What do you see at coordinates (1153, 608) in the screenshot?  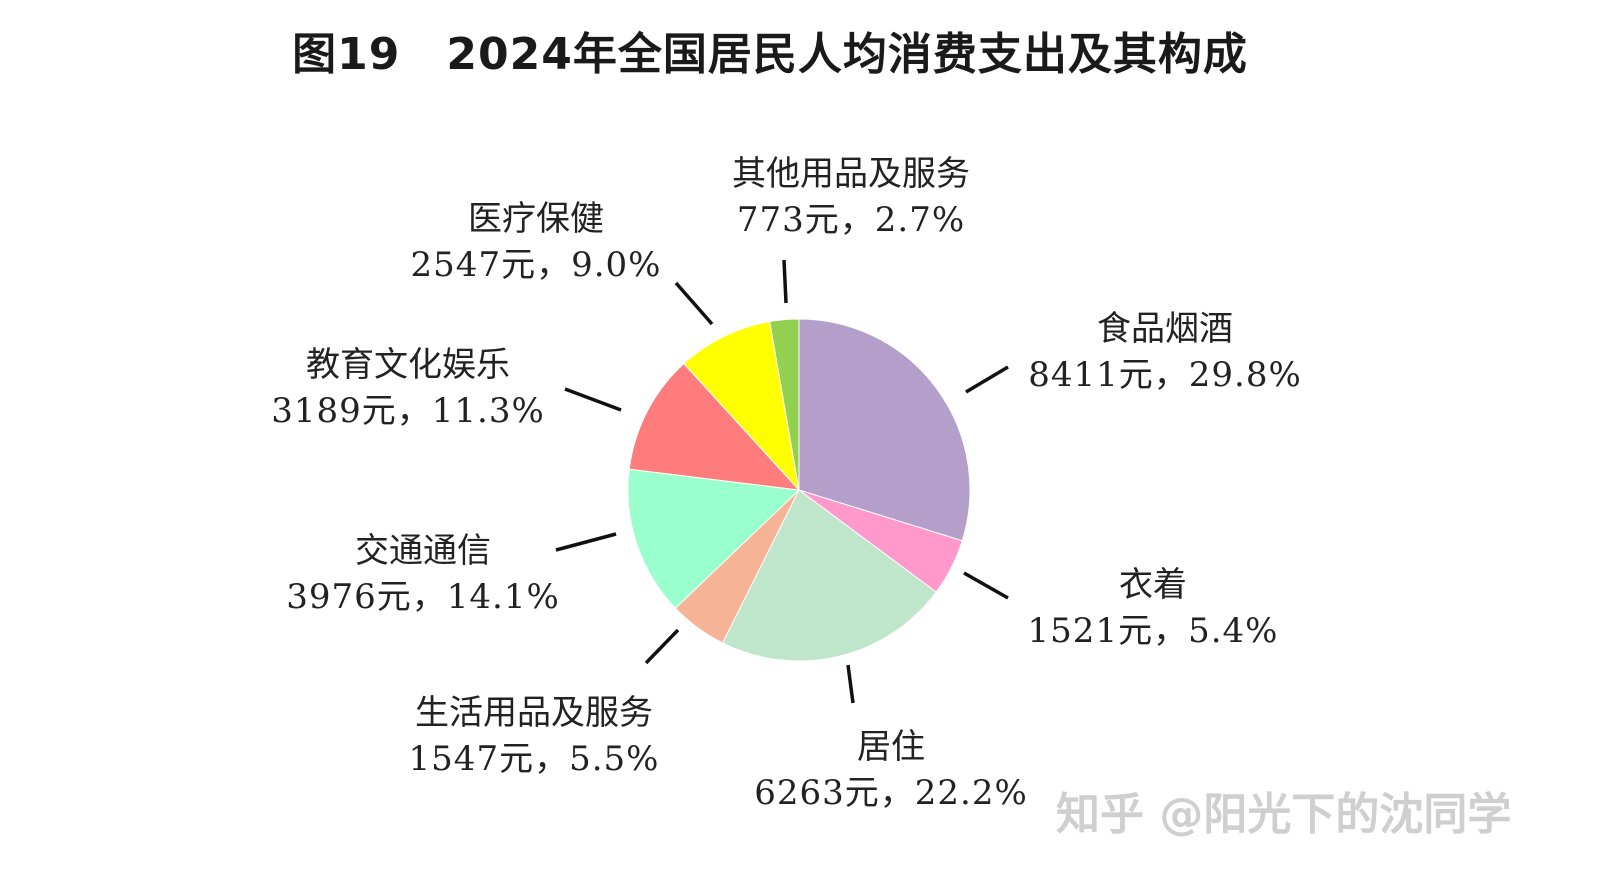 I see `label-clothing: 衣着 1521元，5.4%` at bounding box center [1153, 608].